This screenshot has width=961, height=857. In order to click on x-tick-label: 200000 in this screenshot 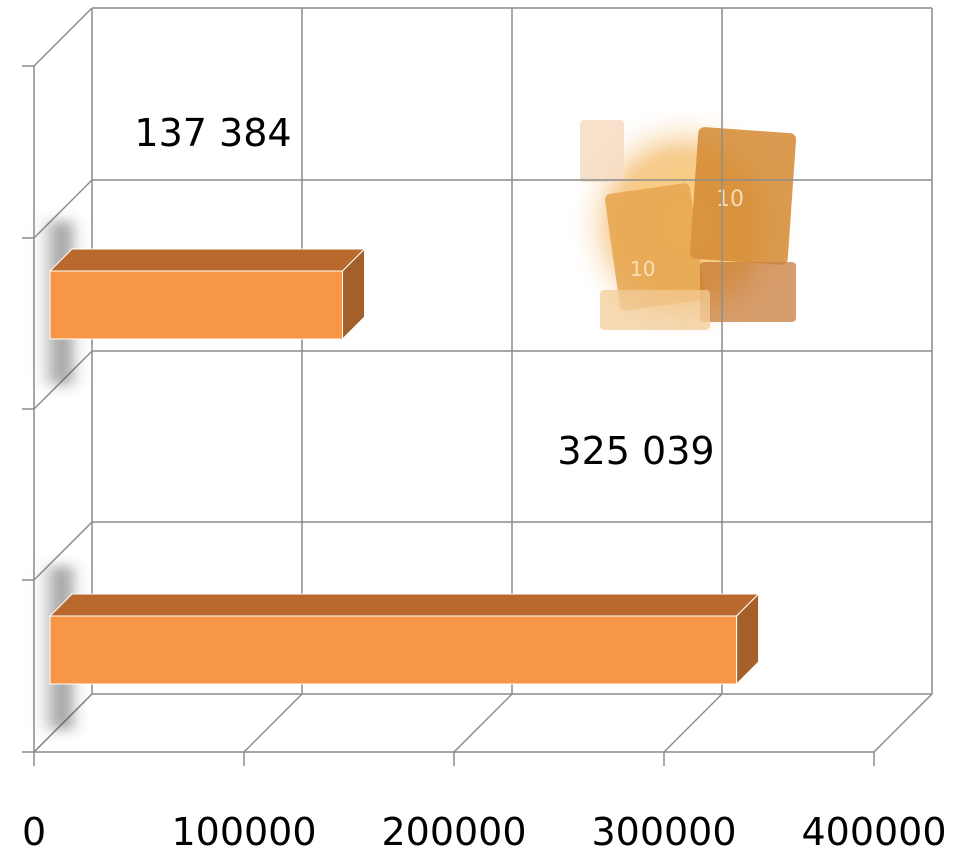, I will do `click(453, 832)`.